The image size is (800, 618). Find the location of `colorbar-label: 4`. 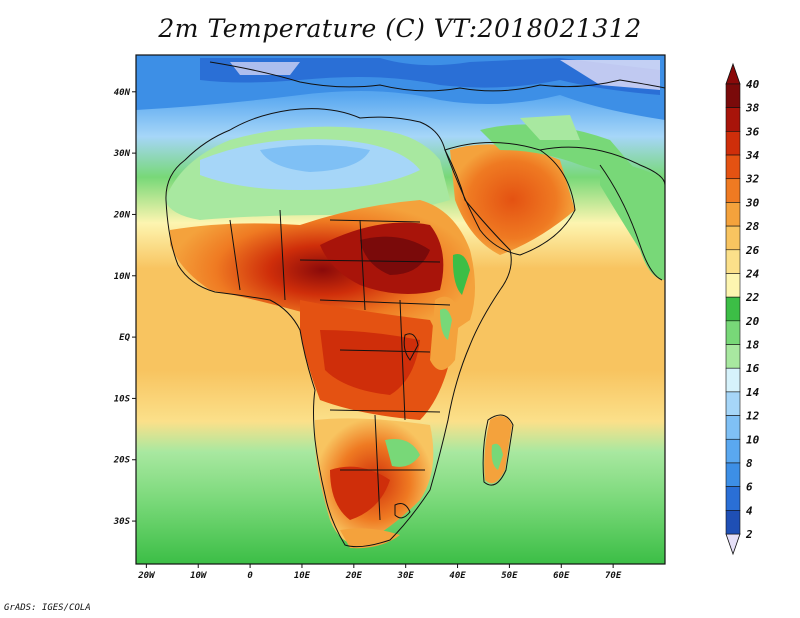

colorbar-label: 4 is located at coordinates (749, 510).